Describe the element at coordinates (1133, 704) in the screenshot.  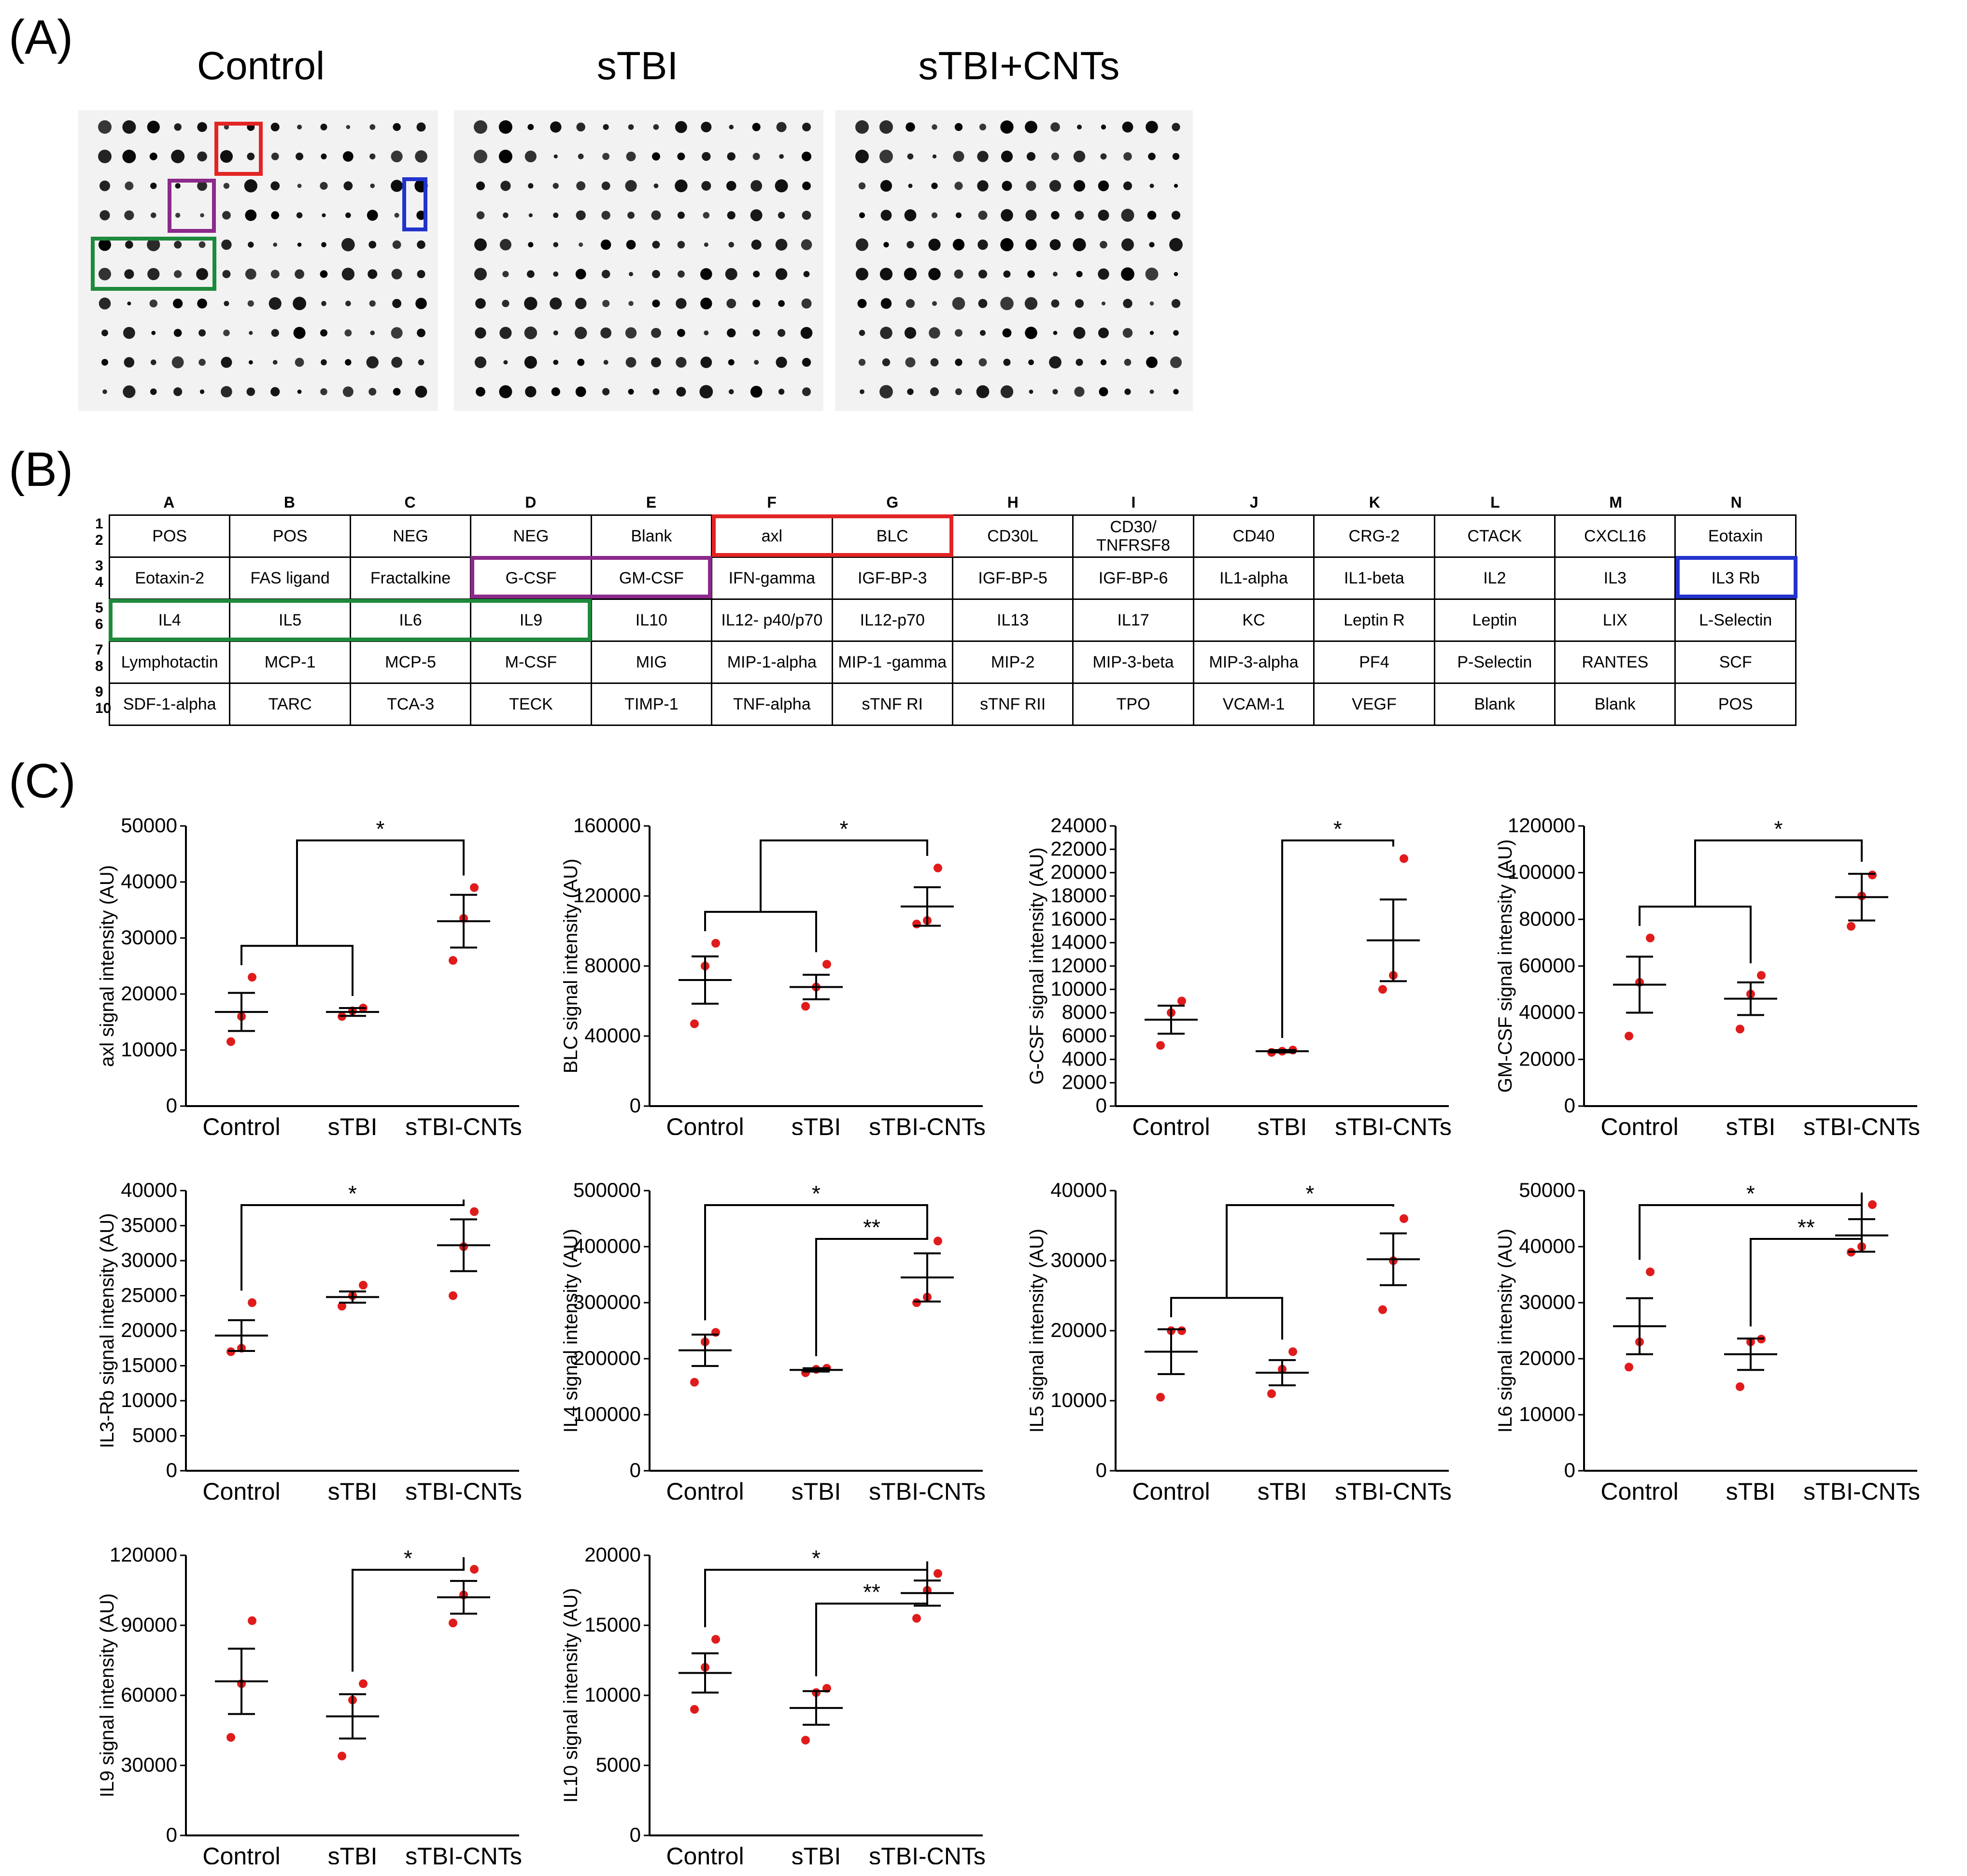
I see `array-cell: TPO` at that location.